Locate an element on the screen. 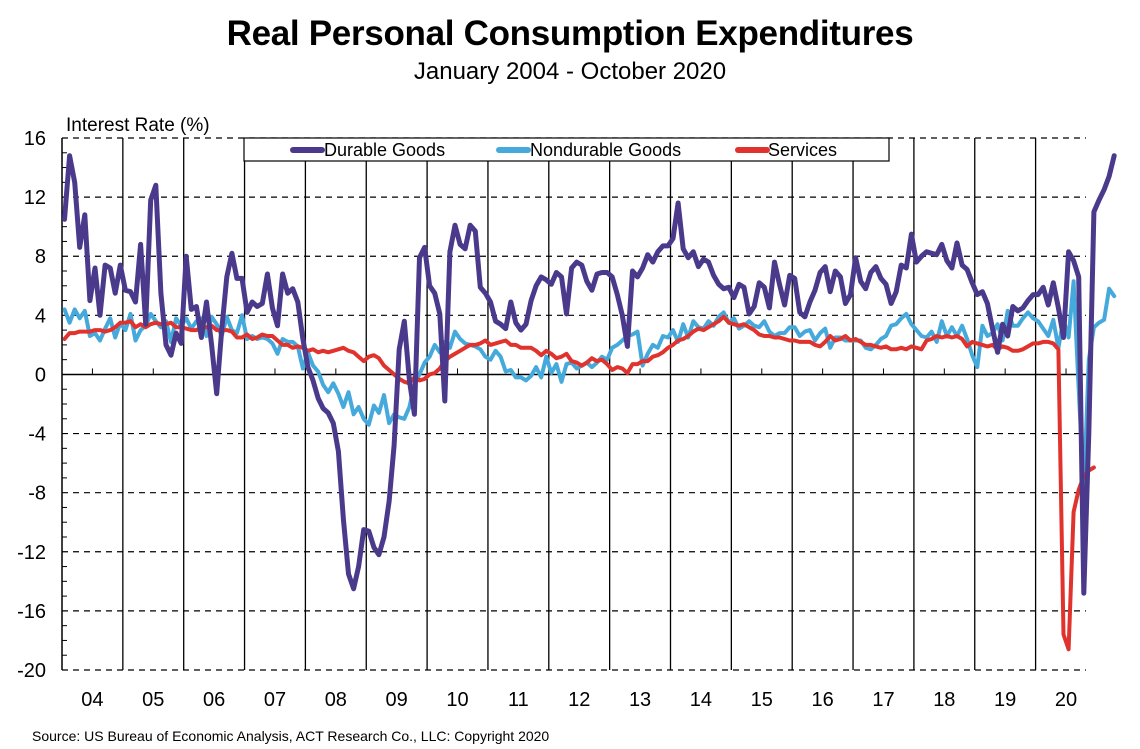 The width and height of the screenshot is (1140, 749). x-tick-label: 05 is located at coordinates (153, 700).